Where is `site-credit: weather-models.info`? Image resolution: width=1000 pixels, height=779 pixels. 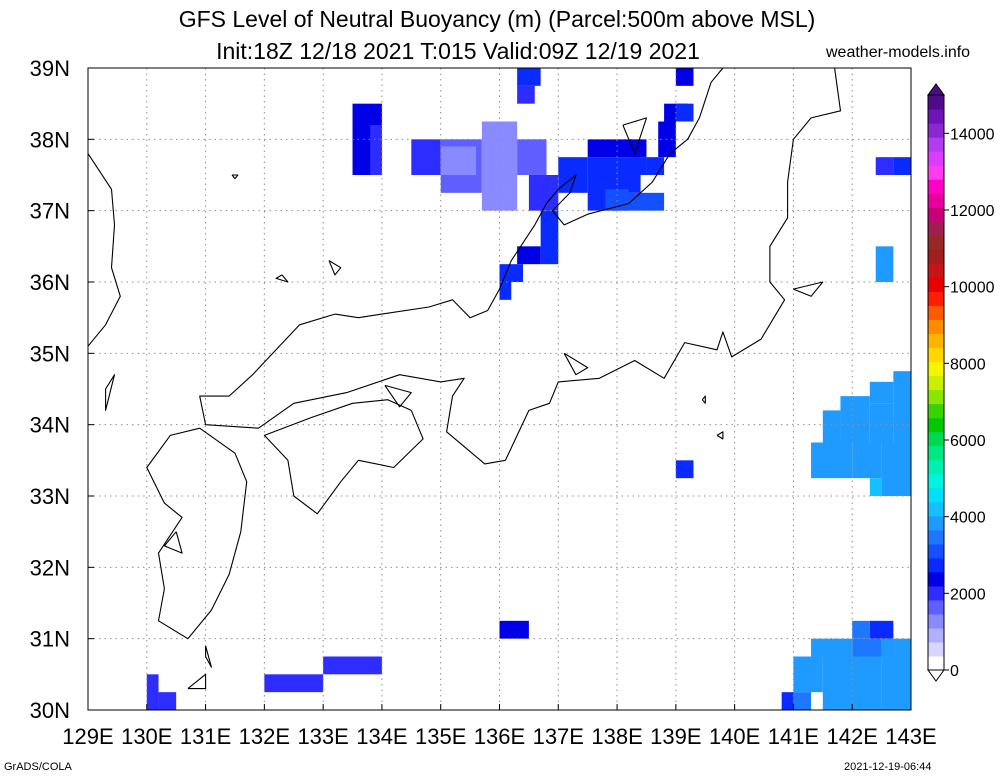
site-credit: weather-models.info is located at coordinates (898, 52).